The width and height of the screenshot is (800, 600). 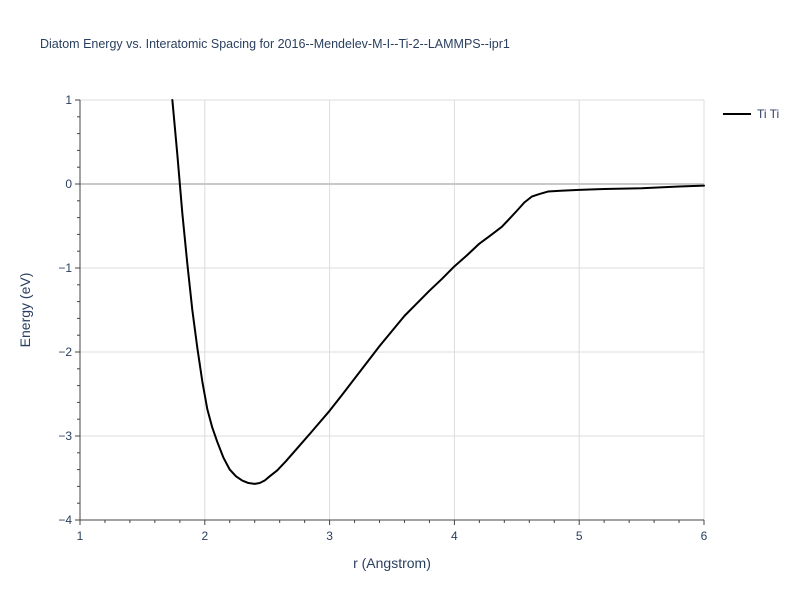 What do you see at coordinates (392, 563) in the screenshot?
I see `x-axis-title: r (Angstrom)` at bounding box center [392, 563].